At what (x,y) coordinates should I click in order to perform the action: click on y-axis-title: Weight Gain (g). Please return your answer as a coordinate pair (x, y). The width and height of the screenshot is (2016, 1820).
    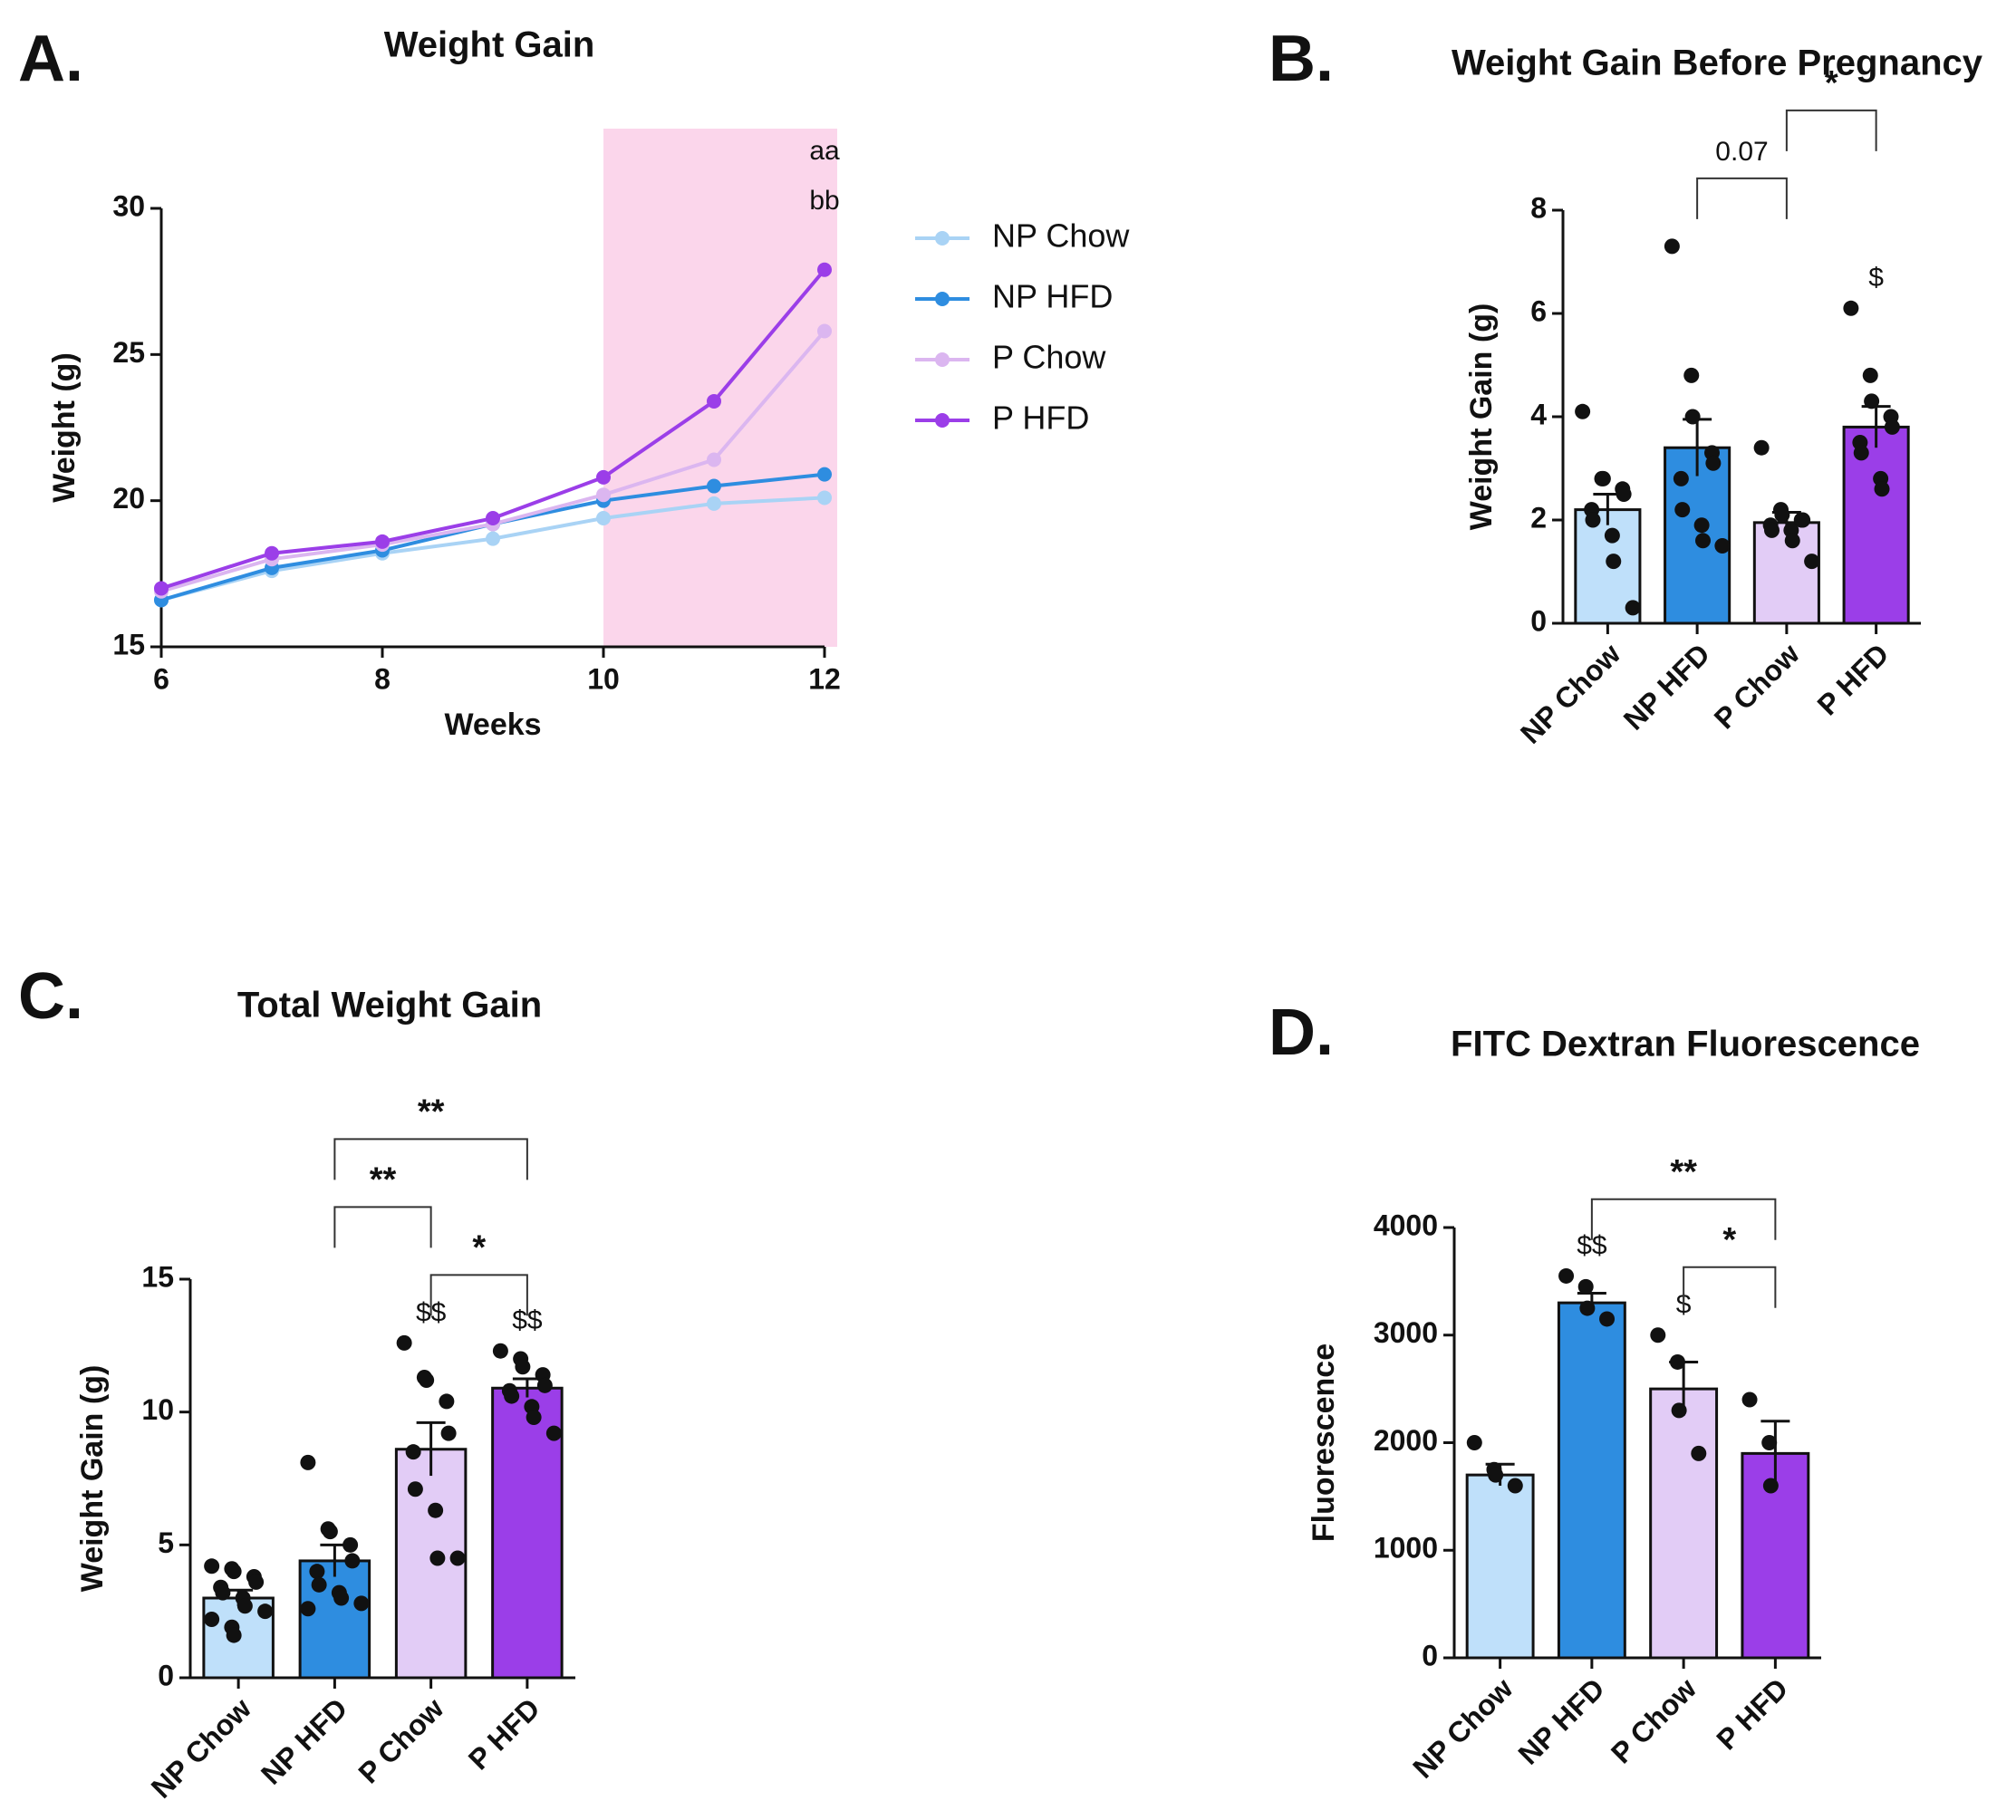
    Looking at the image, I should click on (92, 1479).